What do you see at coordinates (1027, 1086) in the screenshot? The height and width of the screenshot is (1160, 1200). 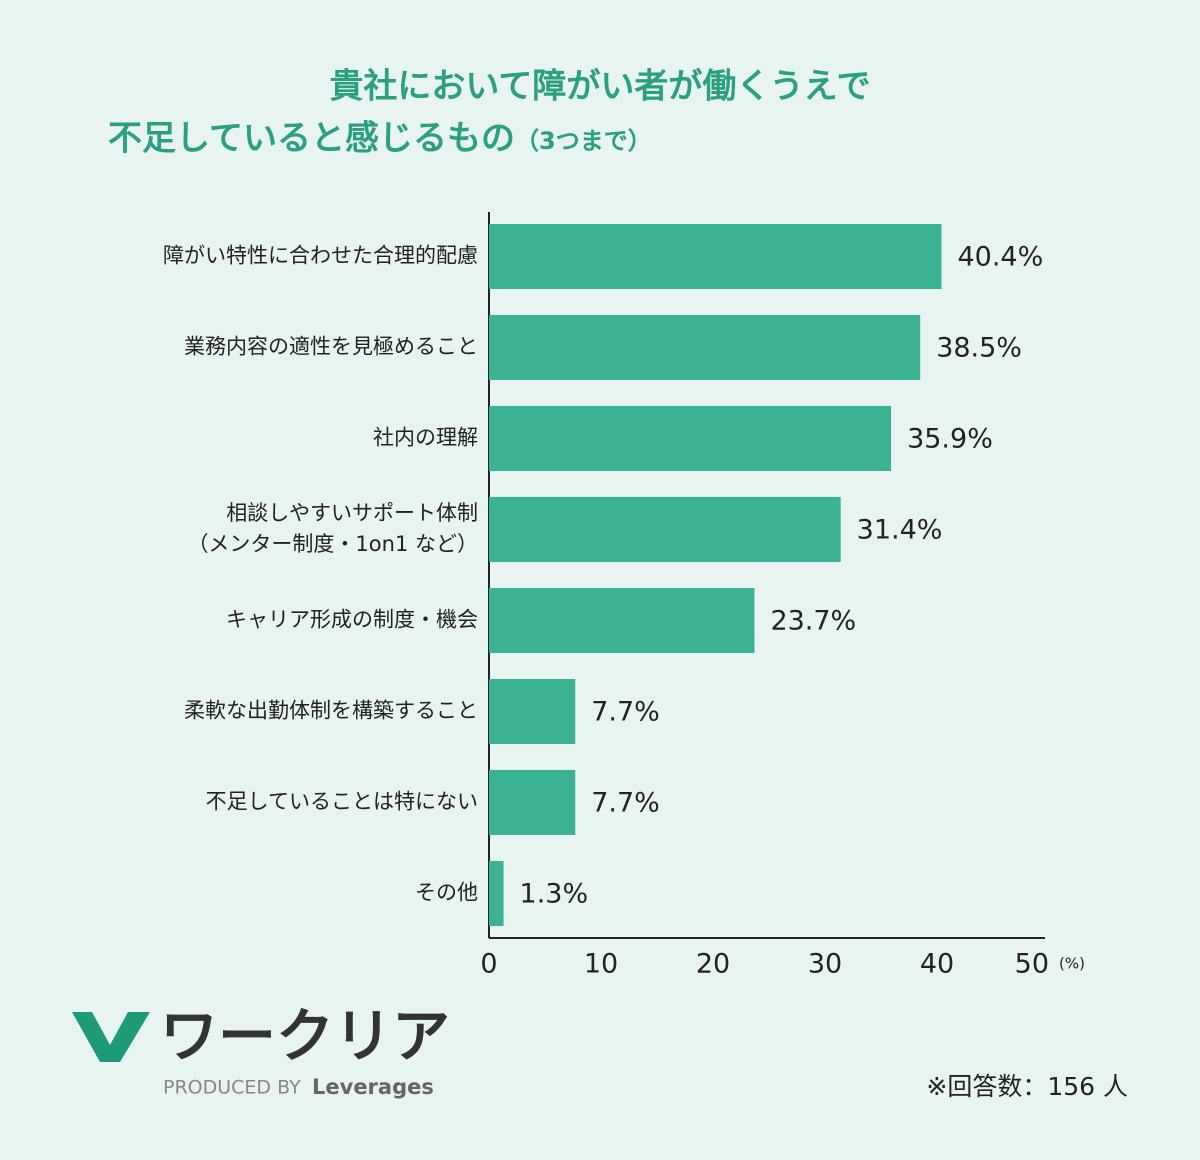 I see `footnote: ※回答数：156 人` at bounding box center [1027, 1086].